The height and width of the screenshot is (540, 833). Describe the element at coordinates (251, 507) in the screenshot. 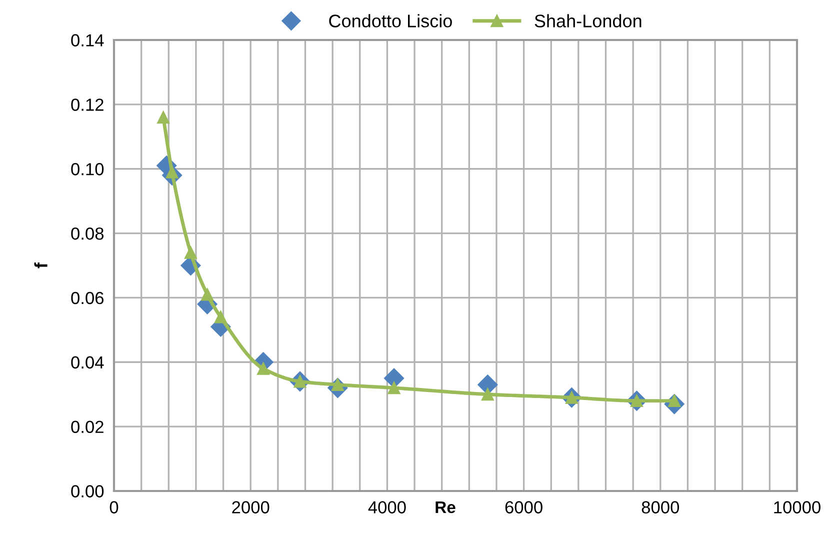

I see `x-tick-label: 2000` at that location.